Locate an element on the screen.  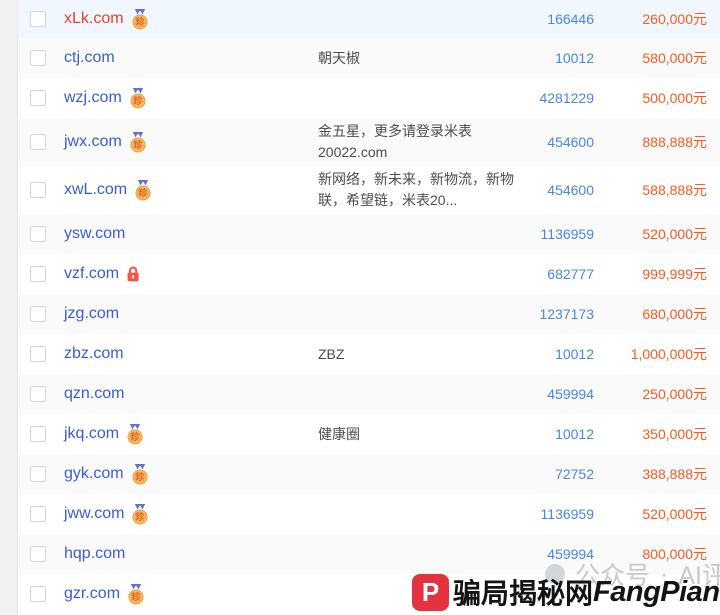
price: 888,888元 is located at coordinates (674, 142).